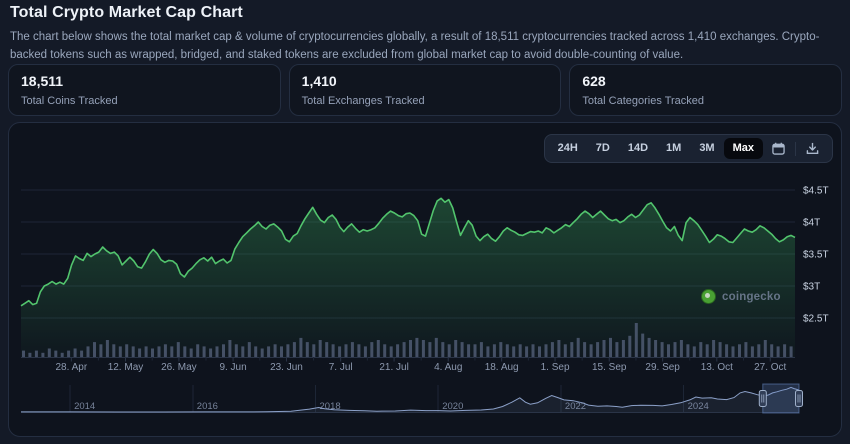 This screenshot has height=444, width=850. I want to click on x-axis-label: 23. Jun, so click(286, 367).